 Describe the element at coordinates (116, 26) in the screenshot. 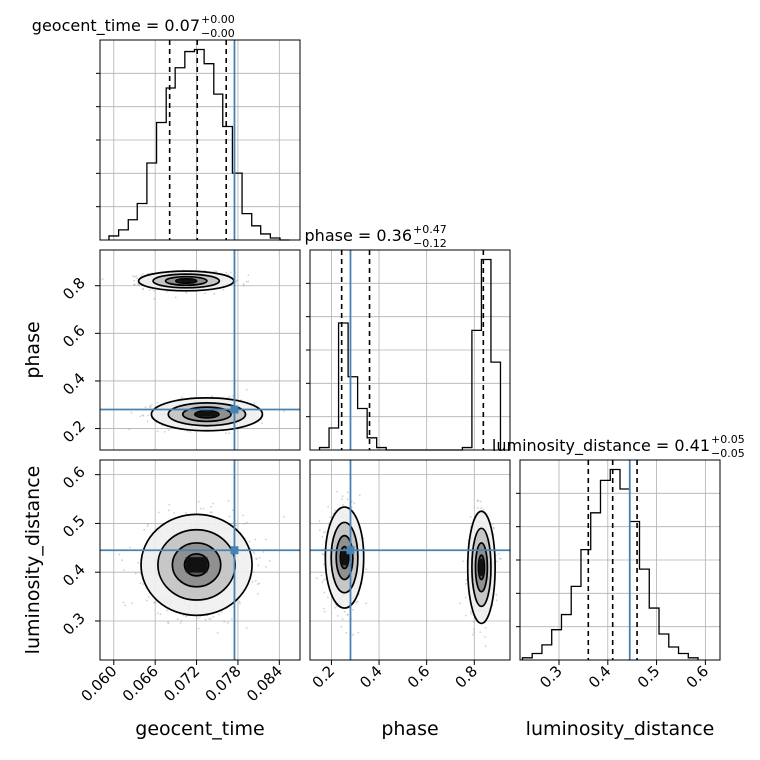

I see `title-geocent-time: geocent_time = 0.07` at that location.